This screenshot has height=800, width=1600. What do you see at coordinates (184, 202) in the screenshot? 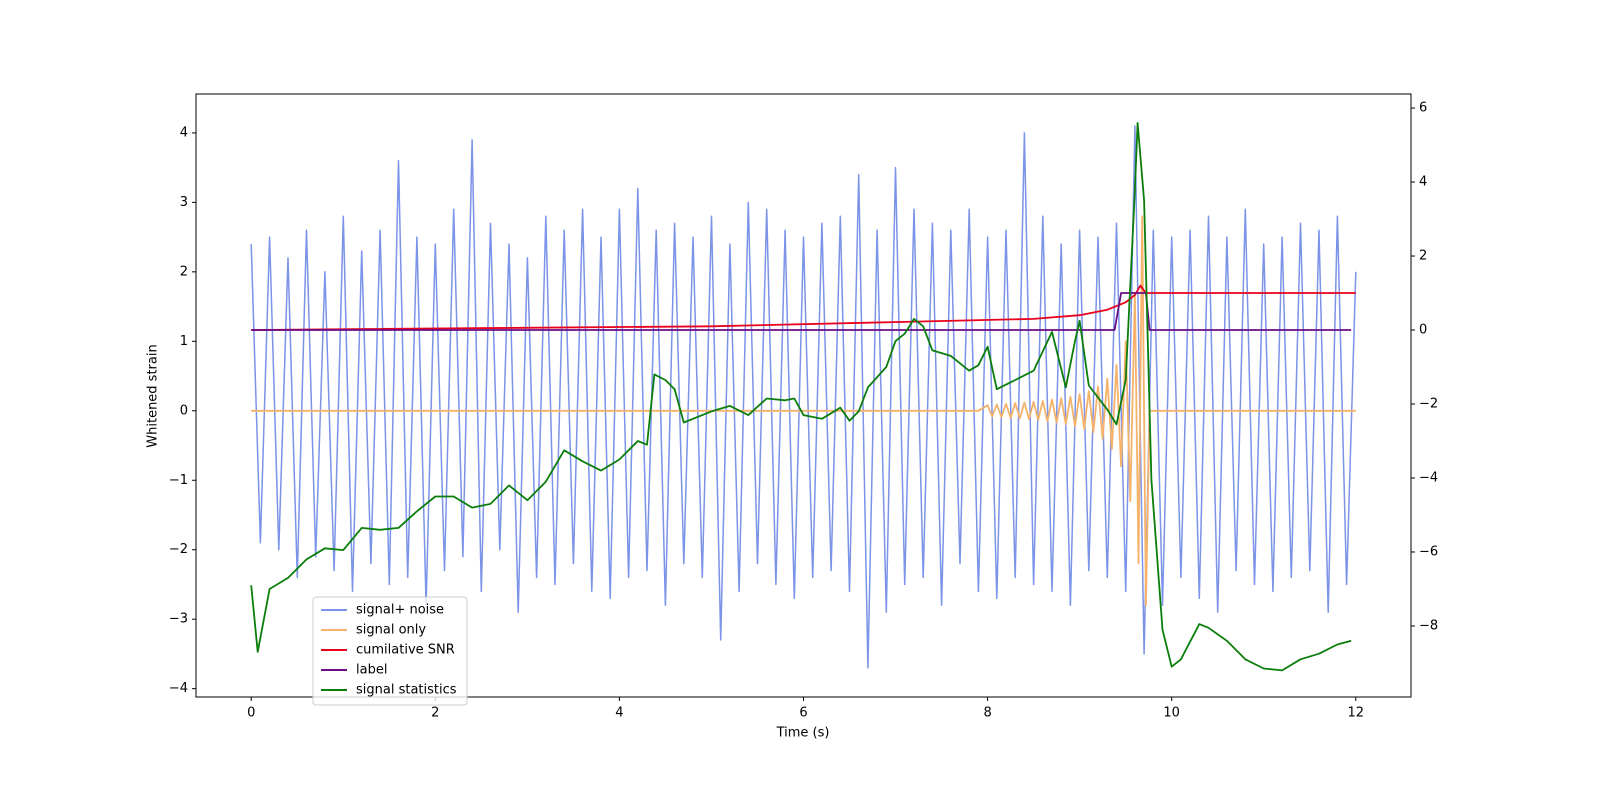
I see `y-tick-label: 3` at bounding box center [184, 202].